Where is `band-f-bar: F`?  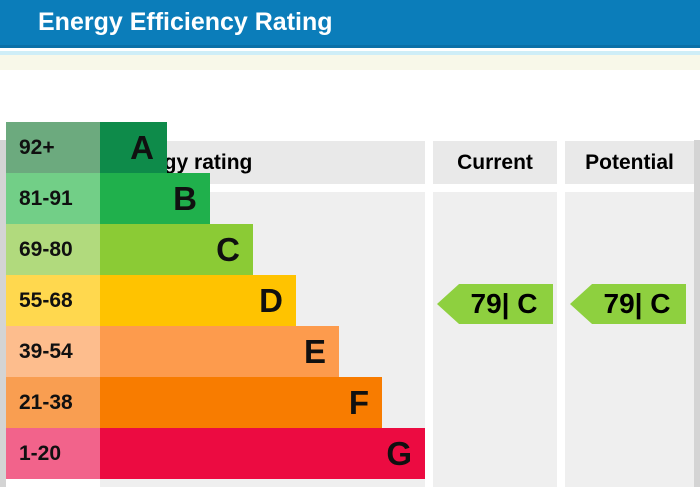 band-f-bar: F is located at coordinates (241, 402).